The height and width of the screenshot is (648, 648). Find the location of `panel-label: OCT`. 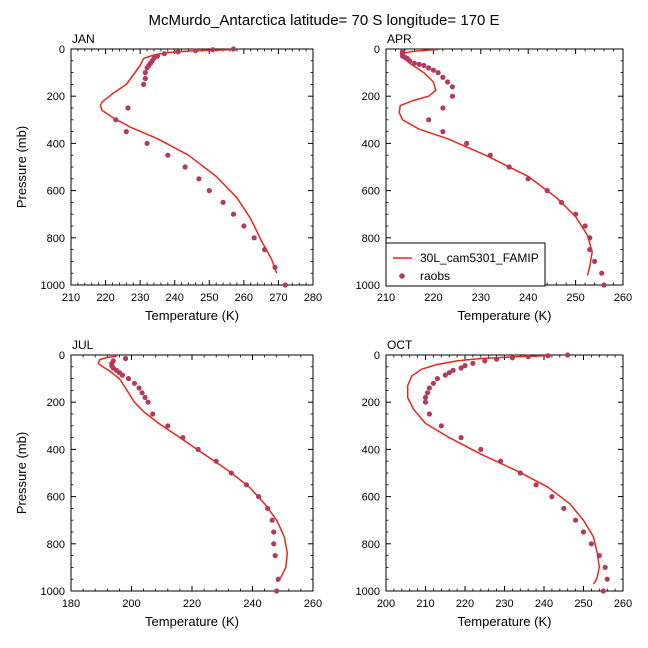

panel-label: OCT is located at coordinates (400, 345).